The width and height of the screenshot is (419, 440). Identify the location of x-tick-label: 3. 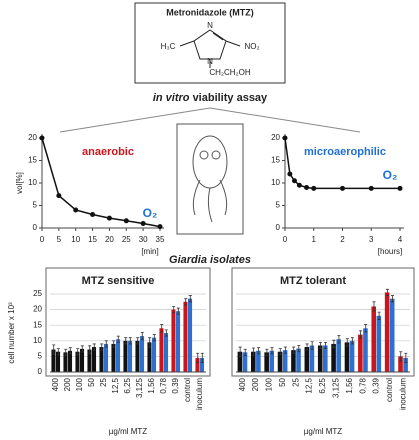
(371, 239).